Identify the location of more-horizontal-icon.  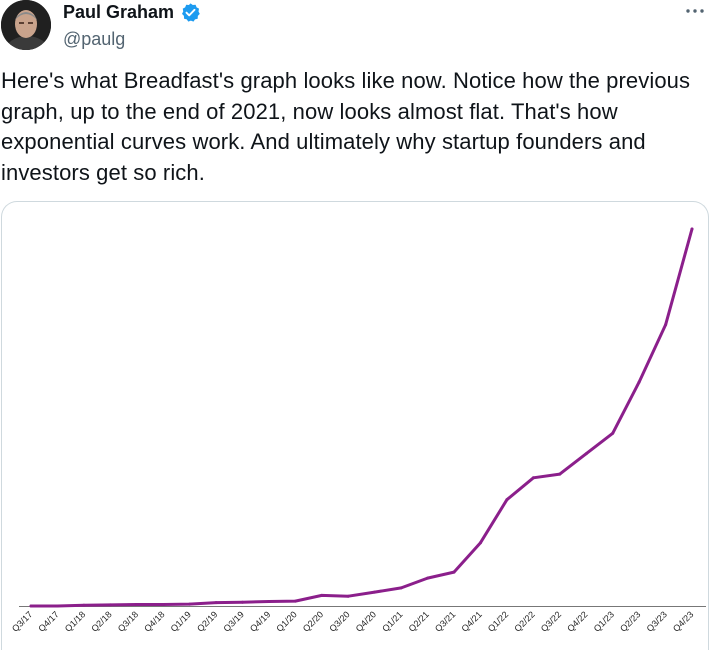
(695, 13).